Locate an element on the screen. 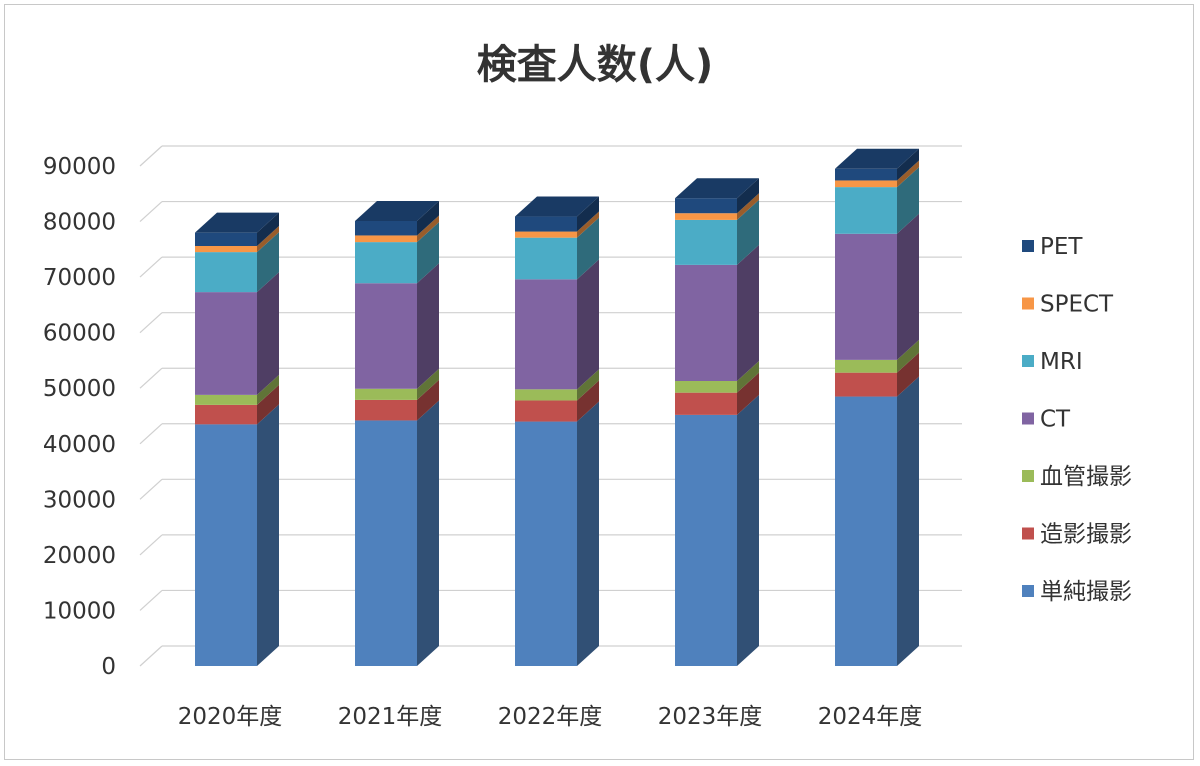  bar-stack-2021年度 is located at coordinates (397, 433).